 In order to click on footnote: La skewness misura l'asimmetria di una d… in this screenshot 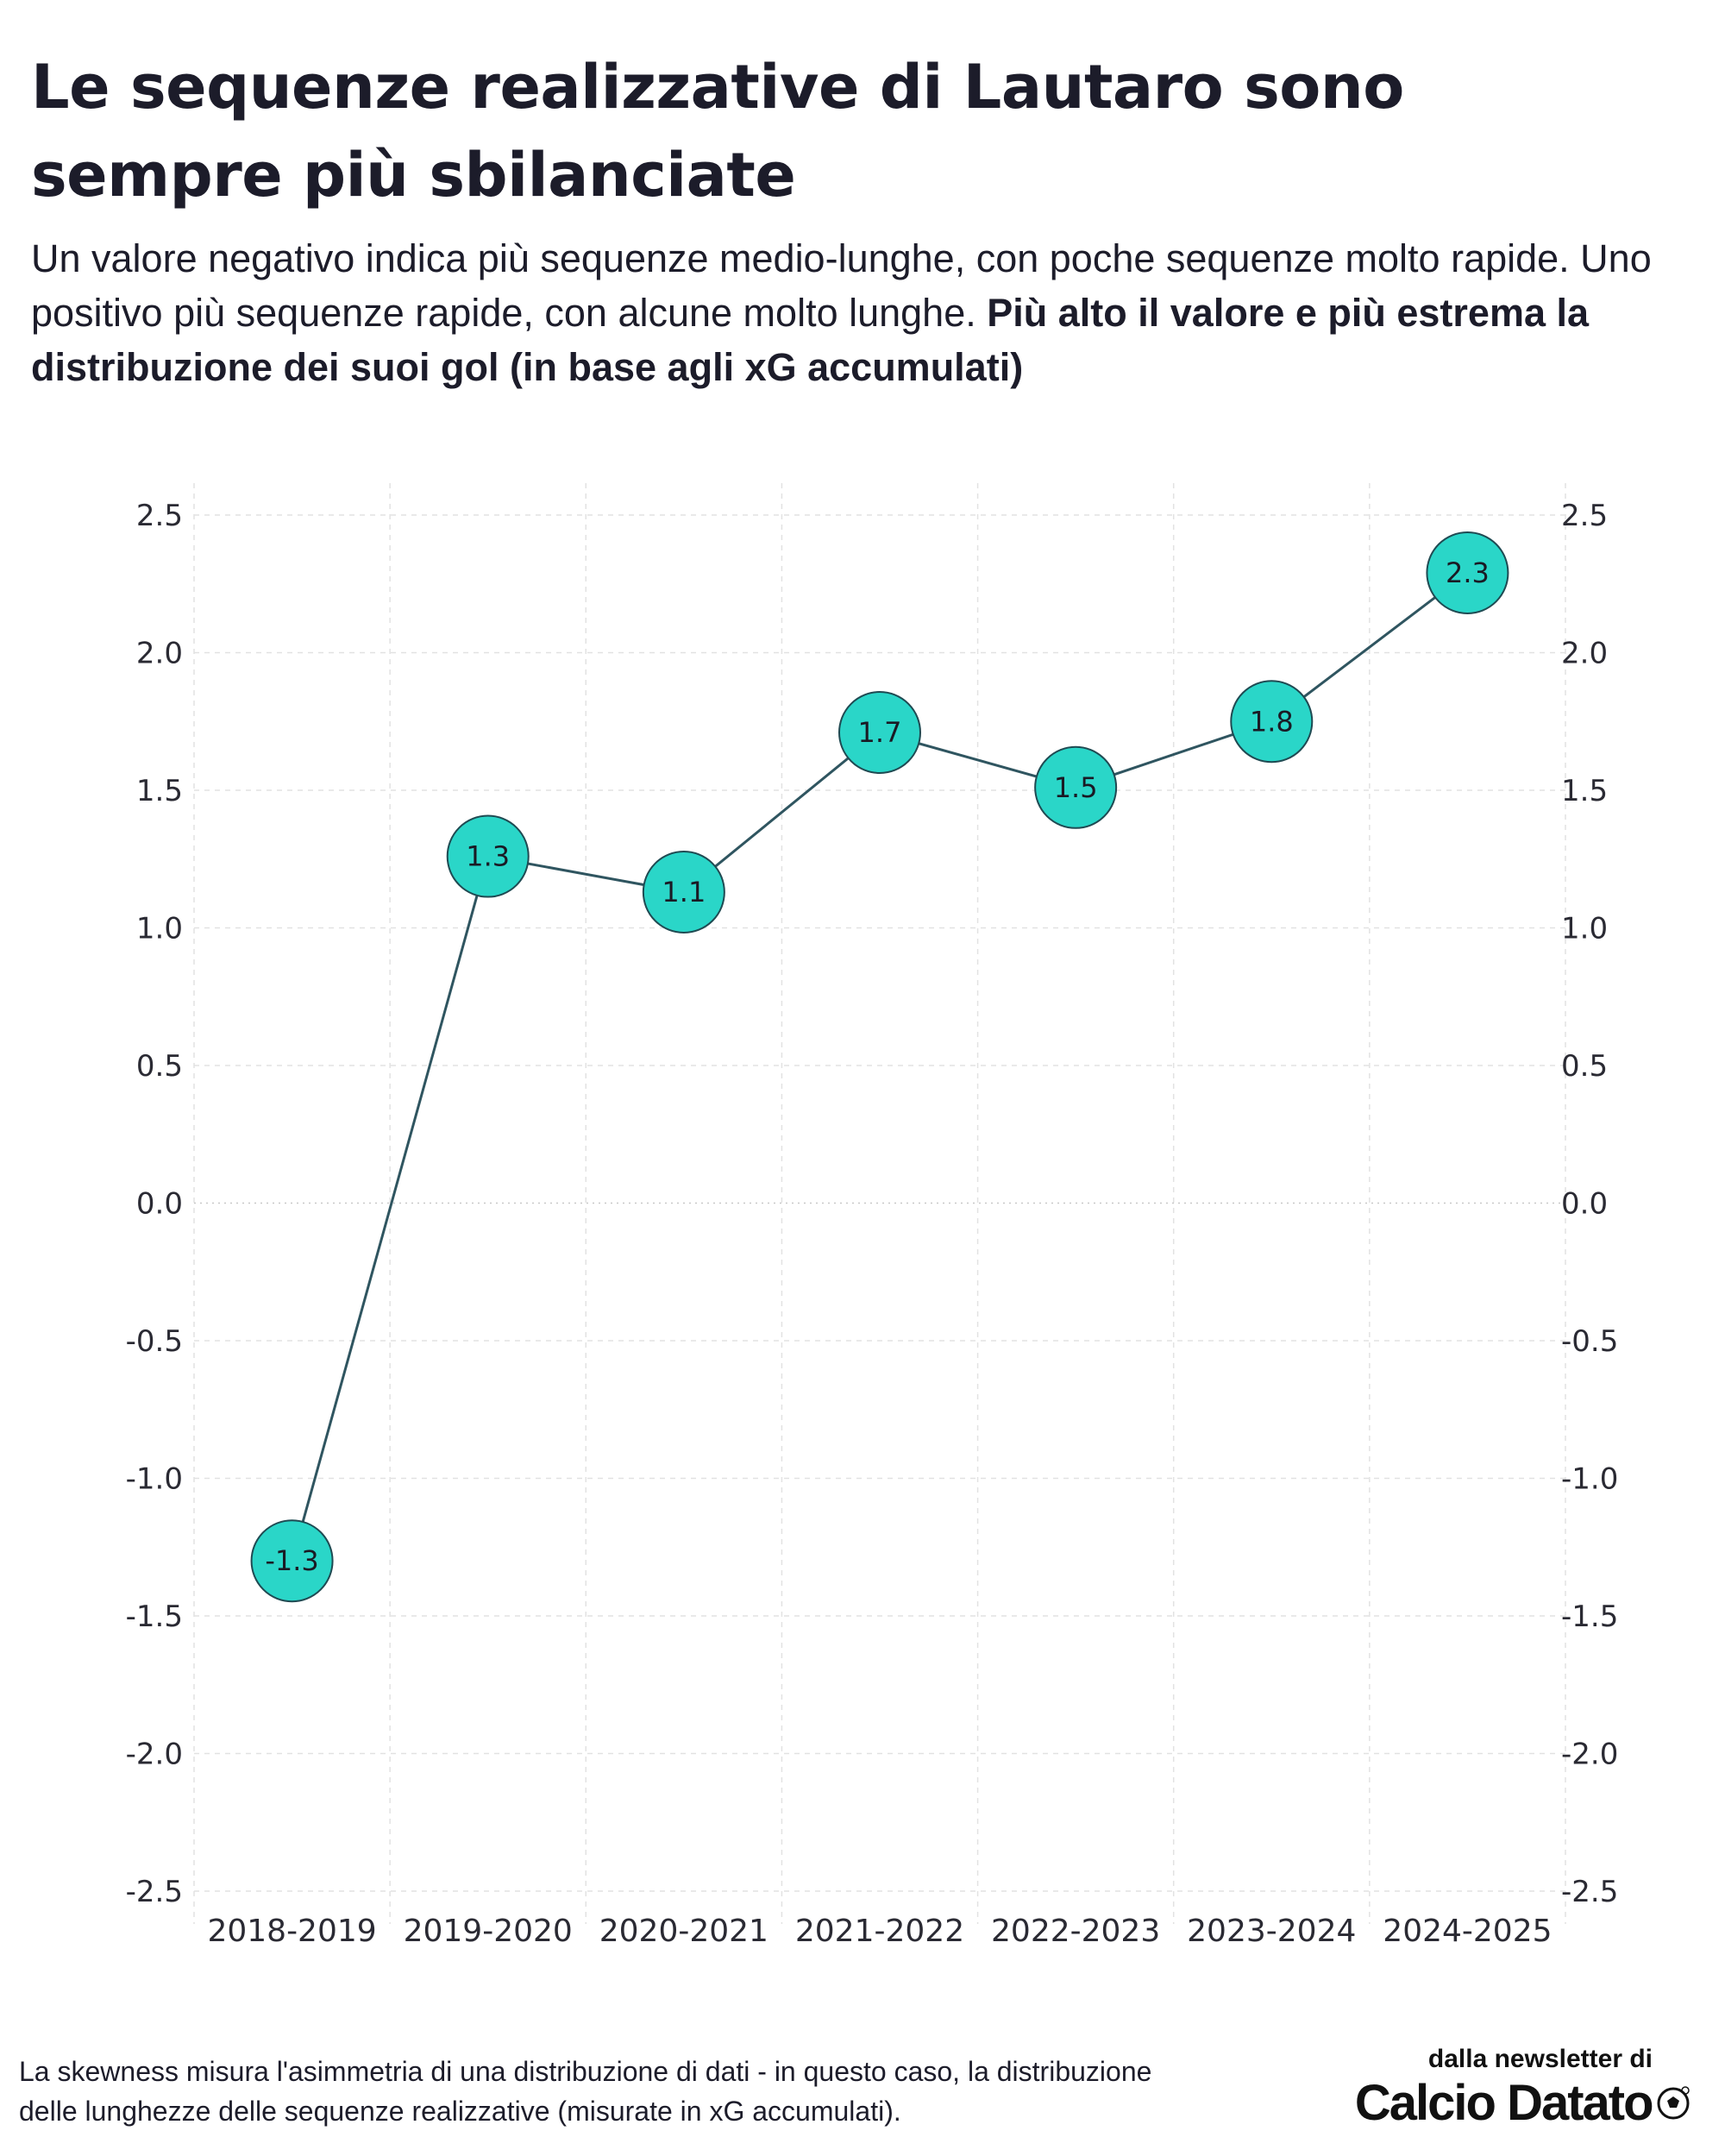, I will do `click(586, 2091)`.